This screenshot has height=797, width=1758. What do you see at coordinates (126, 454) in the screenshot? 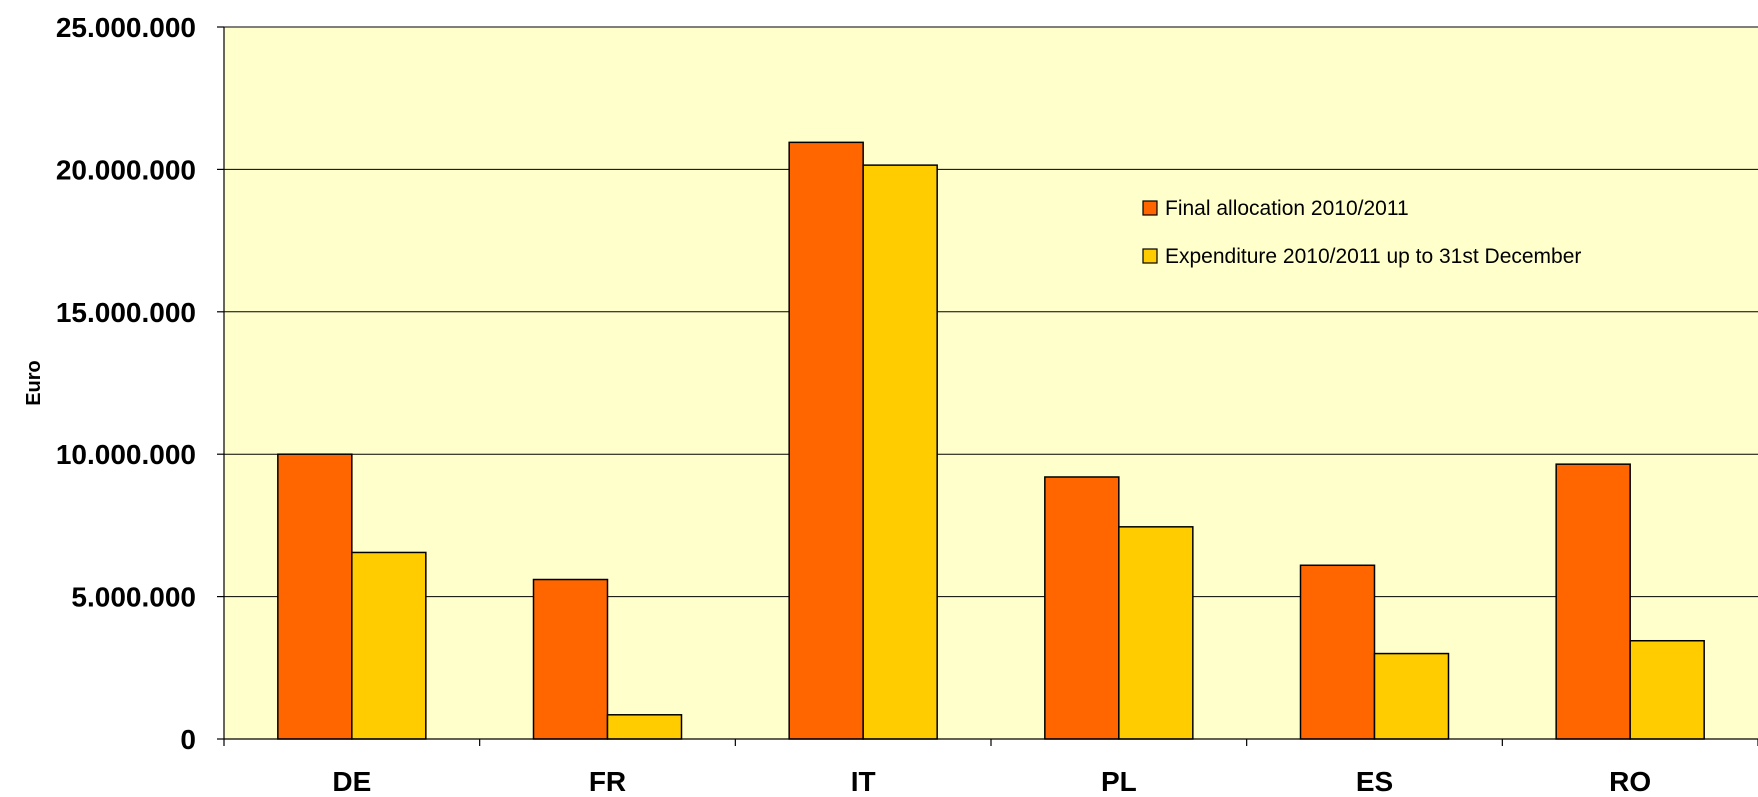
I see `y-tick-label: 10.000.000` at bounding box center [126, 454].